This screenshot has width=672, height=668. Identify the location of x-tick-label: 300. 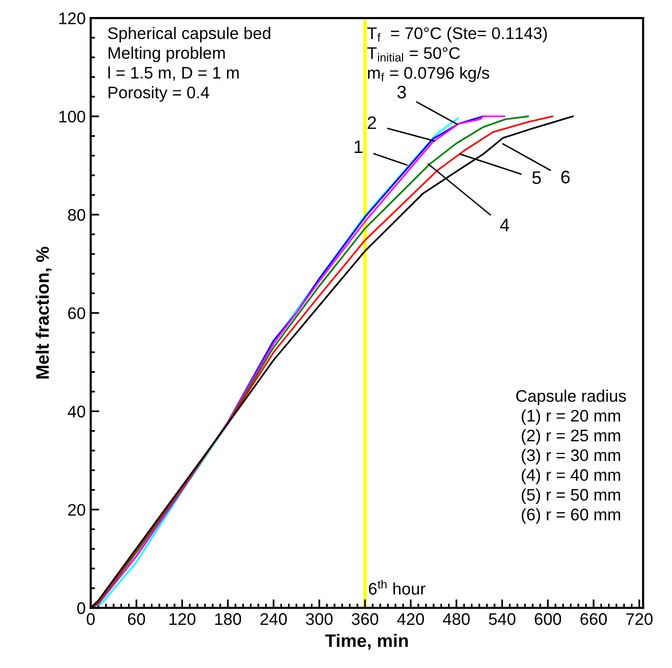
(319, 619).